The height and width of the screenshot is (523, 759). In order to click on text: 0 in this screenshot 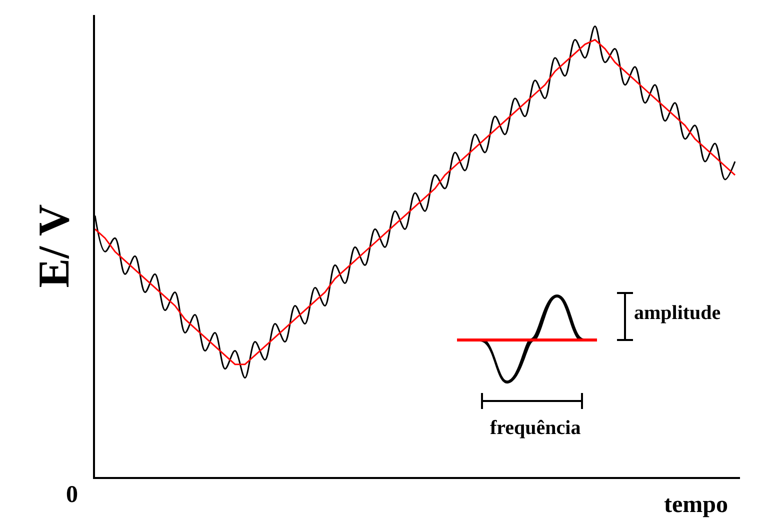, I will do `click(72, 495)`.